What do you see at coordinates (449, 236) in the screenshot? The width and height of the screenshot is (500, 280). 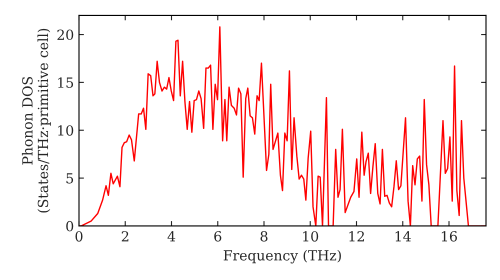 I see `x-tick-label: 16` at bounding box center [449, 236].